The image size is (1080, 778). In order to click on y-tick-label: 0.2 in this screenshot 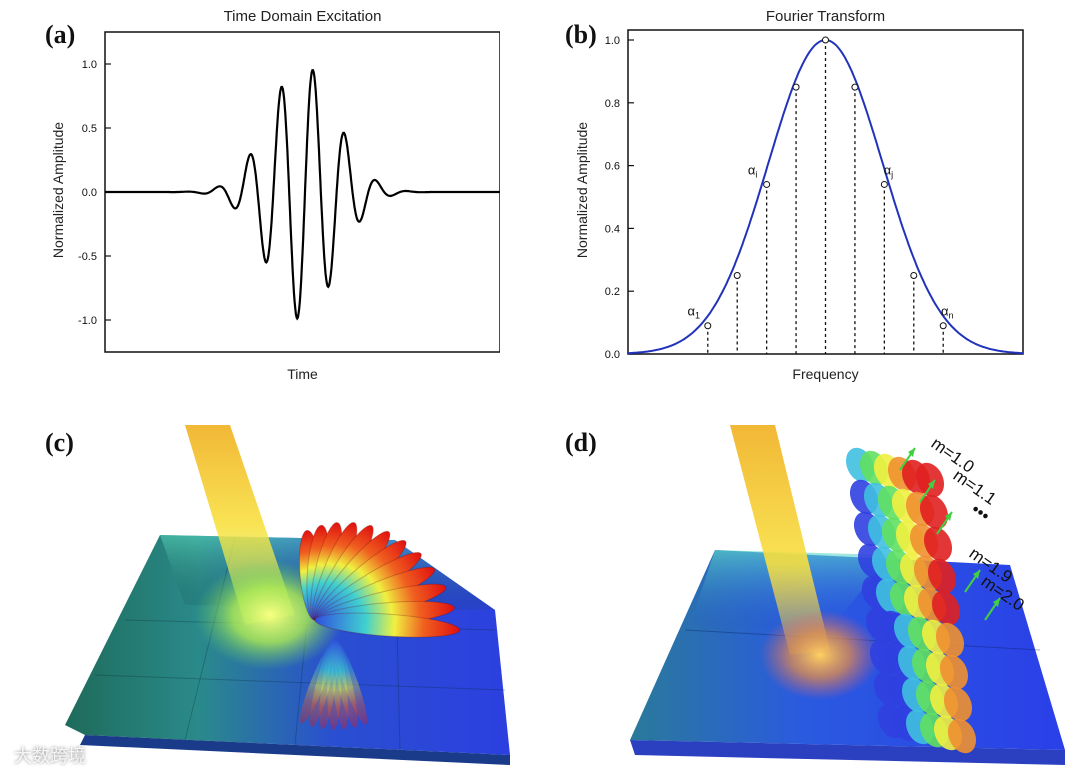, I will do `click(612, 292)`.